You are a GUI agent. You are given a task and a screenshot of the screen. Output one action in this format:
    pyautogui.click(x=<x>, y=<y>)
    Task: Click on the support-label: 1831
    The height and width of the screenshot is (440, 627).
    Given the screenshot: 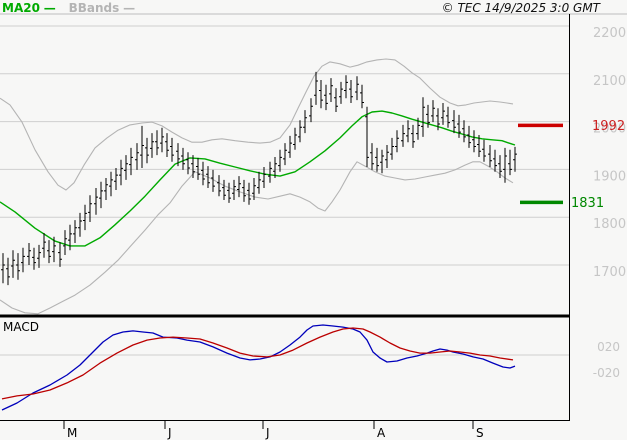 What is the action you would take?
    pyautogui.click(x=587, y=203)
    